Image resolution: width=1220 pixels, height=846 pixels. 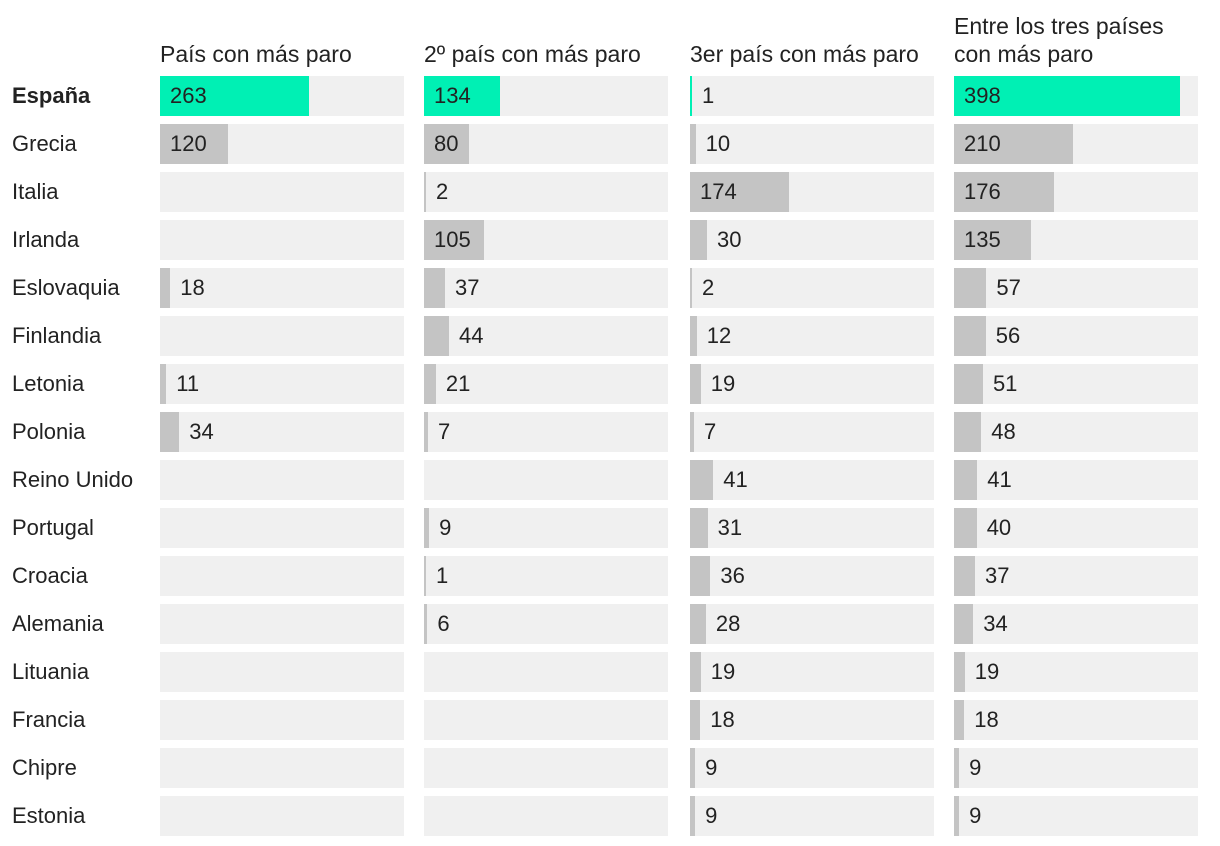 What do you see at coordinates (443, 623) in the screenshot?
I see `value-label: 6` at bounding box center [443, 623].